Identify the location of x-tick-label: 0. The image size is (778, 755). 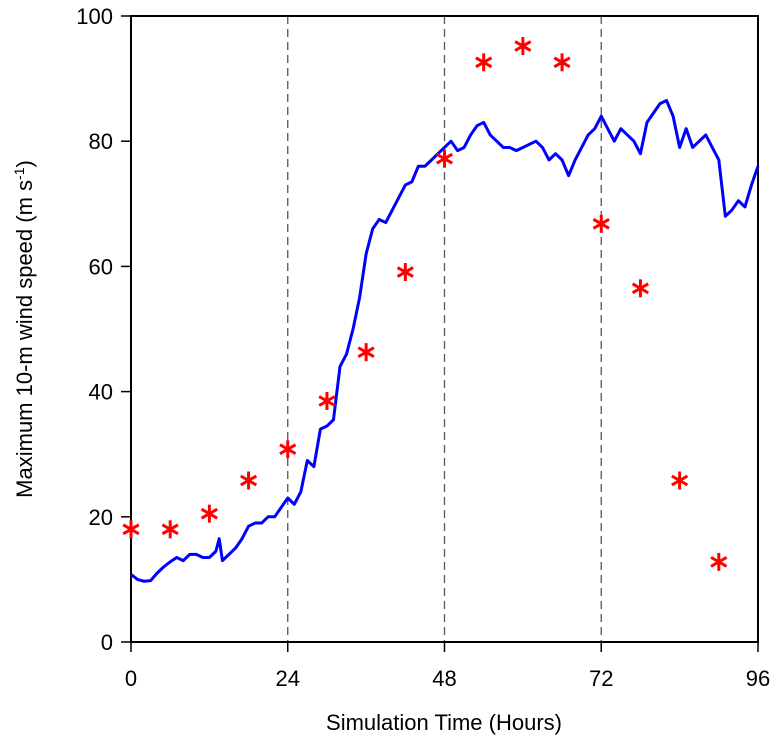
(131, 678).